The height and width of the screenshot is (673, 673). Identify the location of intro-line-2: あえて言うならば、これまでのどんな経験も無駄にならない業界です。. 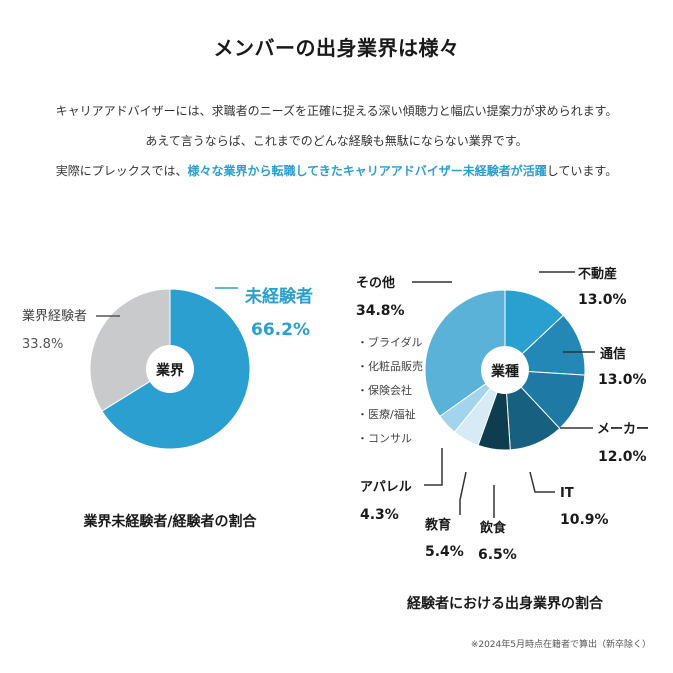
(336, 141).